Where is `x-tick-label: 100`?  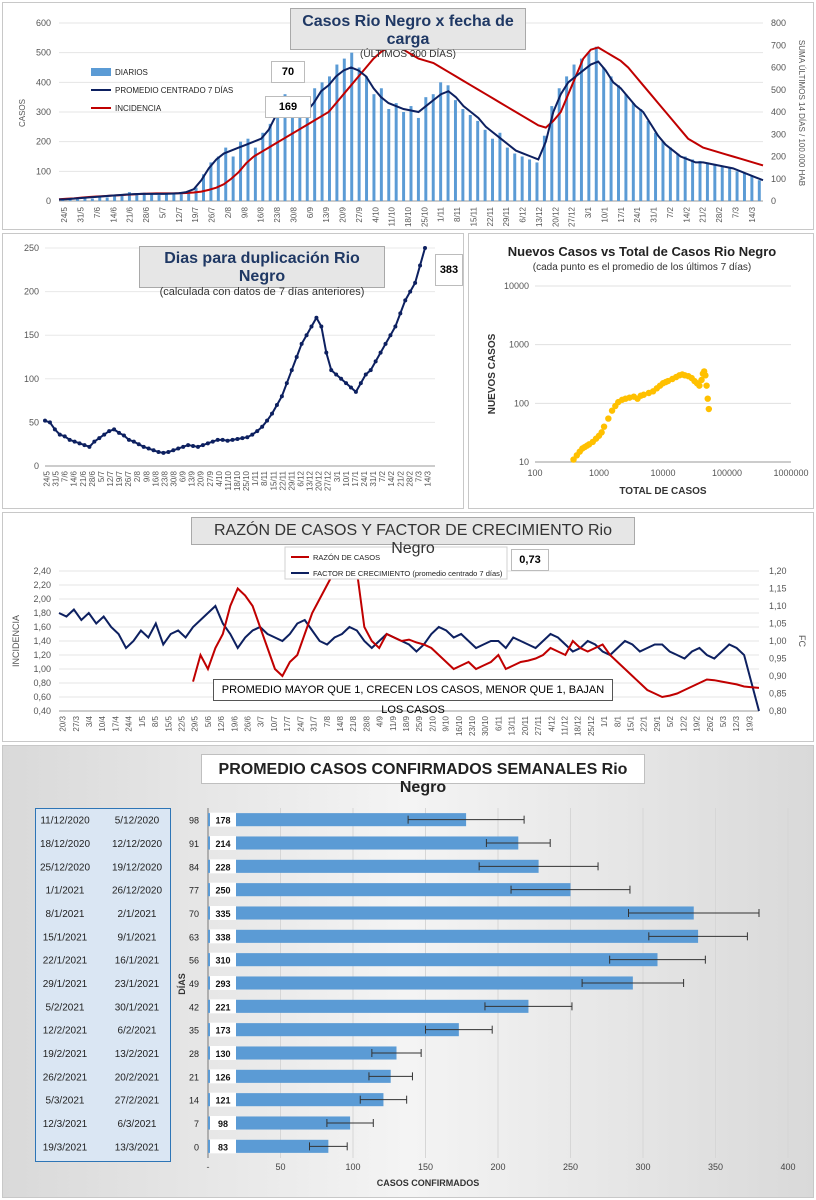
x-tick-label: 100 is located at coordinates (352, 1167).